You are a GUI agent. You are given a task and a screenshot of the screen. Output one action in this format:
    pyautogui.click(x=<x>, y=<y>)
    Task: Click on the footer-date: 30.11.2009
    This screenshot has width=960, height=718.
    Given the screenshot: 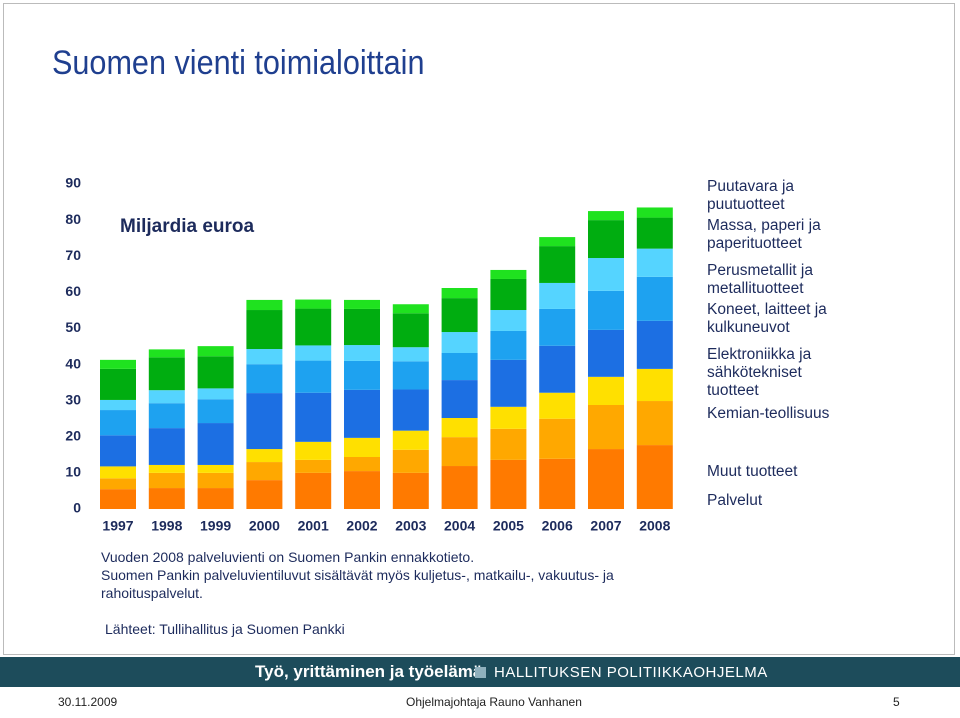 What is the action you would take?
    pyautogui.click(x=88, y=702)
    